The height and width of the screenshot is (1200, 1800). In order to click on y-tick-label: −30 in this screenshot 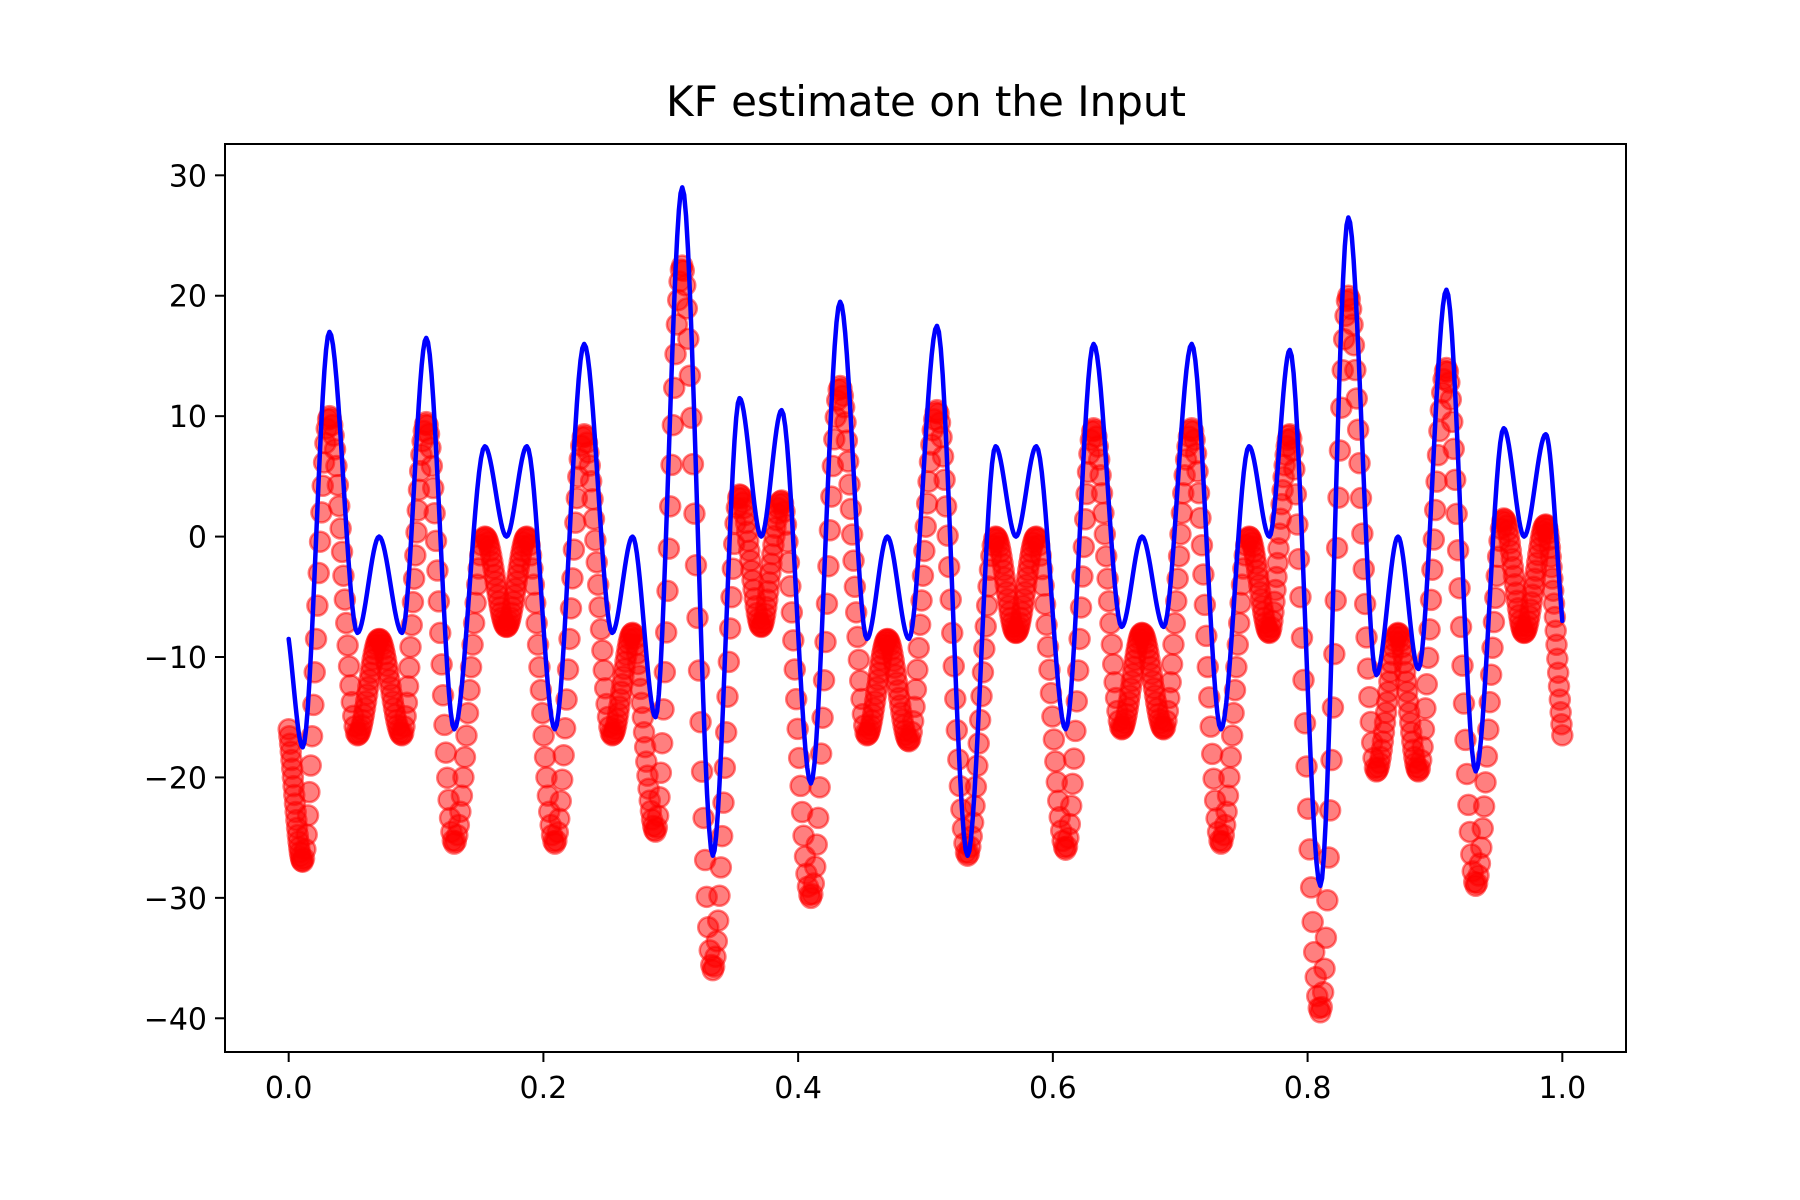, I will do `click(175, 899)`.